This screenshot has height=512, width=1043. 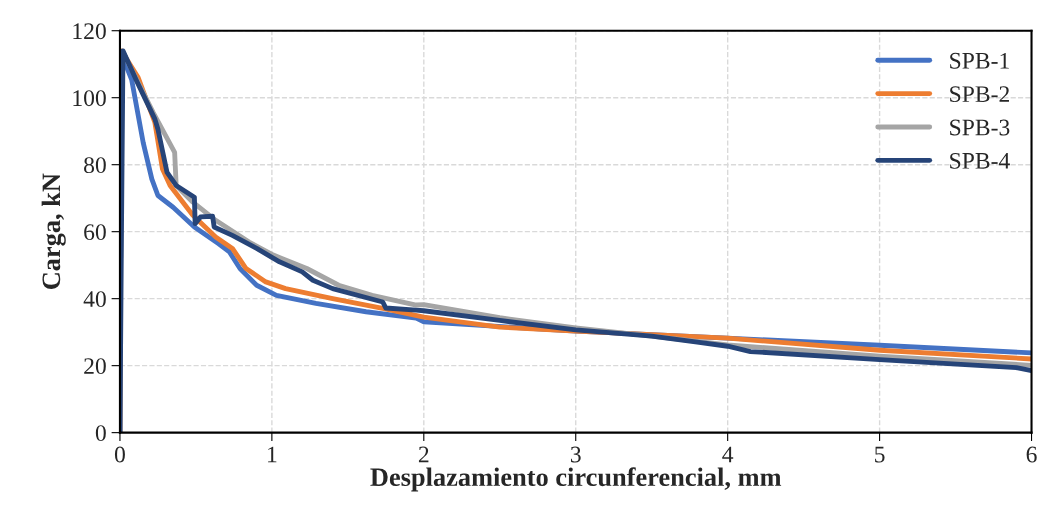 What do you see at coordinates (119, 454) in the screenshot?
I see `x-tick-label: 0` at bounding box center [119, 454].